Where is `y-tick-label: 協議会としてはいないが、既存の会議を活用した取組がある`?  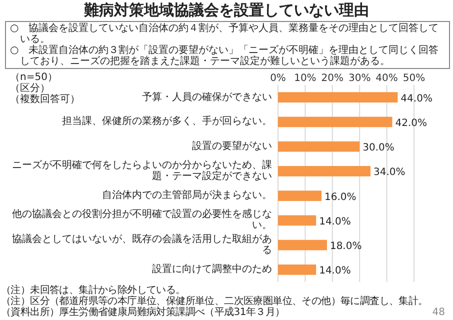 y-tick-label: 協議会としてはいないが、既存の会議を活用した取組がある is located at coordinates (141, 245).